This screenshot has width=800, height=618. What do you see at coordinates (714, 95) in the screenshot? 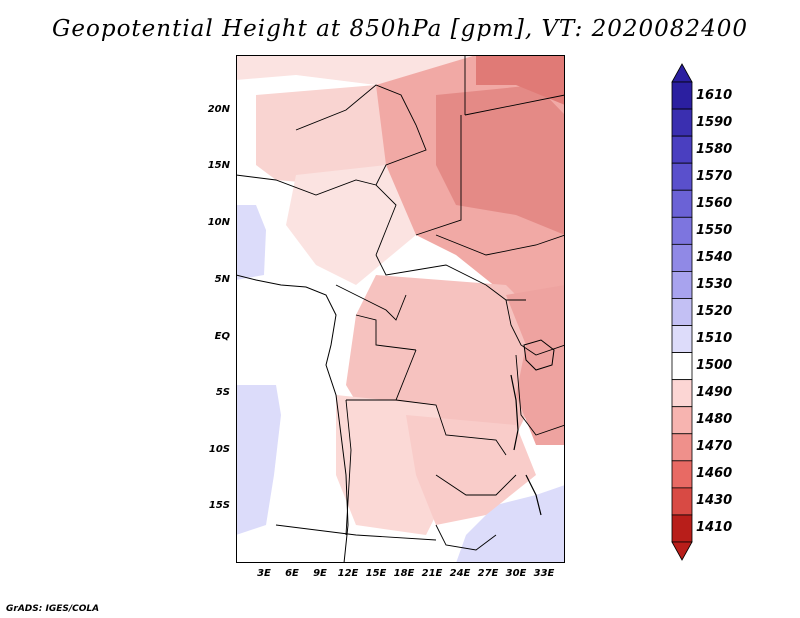
I see `colorbar-level-label: 1610` at bounding box center [714, 95].